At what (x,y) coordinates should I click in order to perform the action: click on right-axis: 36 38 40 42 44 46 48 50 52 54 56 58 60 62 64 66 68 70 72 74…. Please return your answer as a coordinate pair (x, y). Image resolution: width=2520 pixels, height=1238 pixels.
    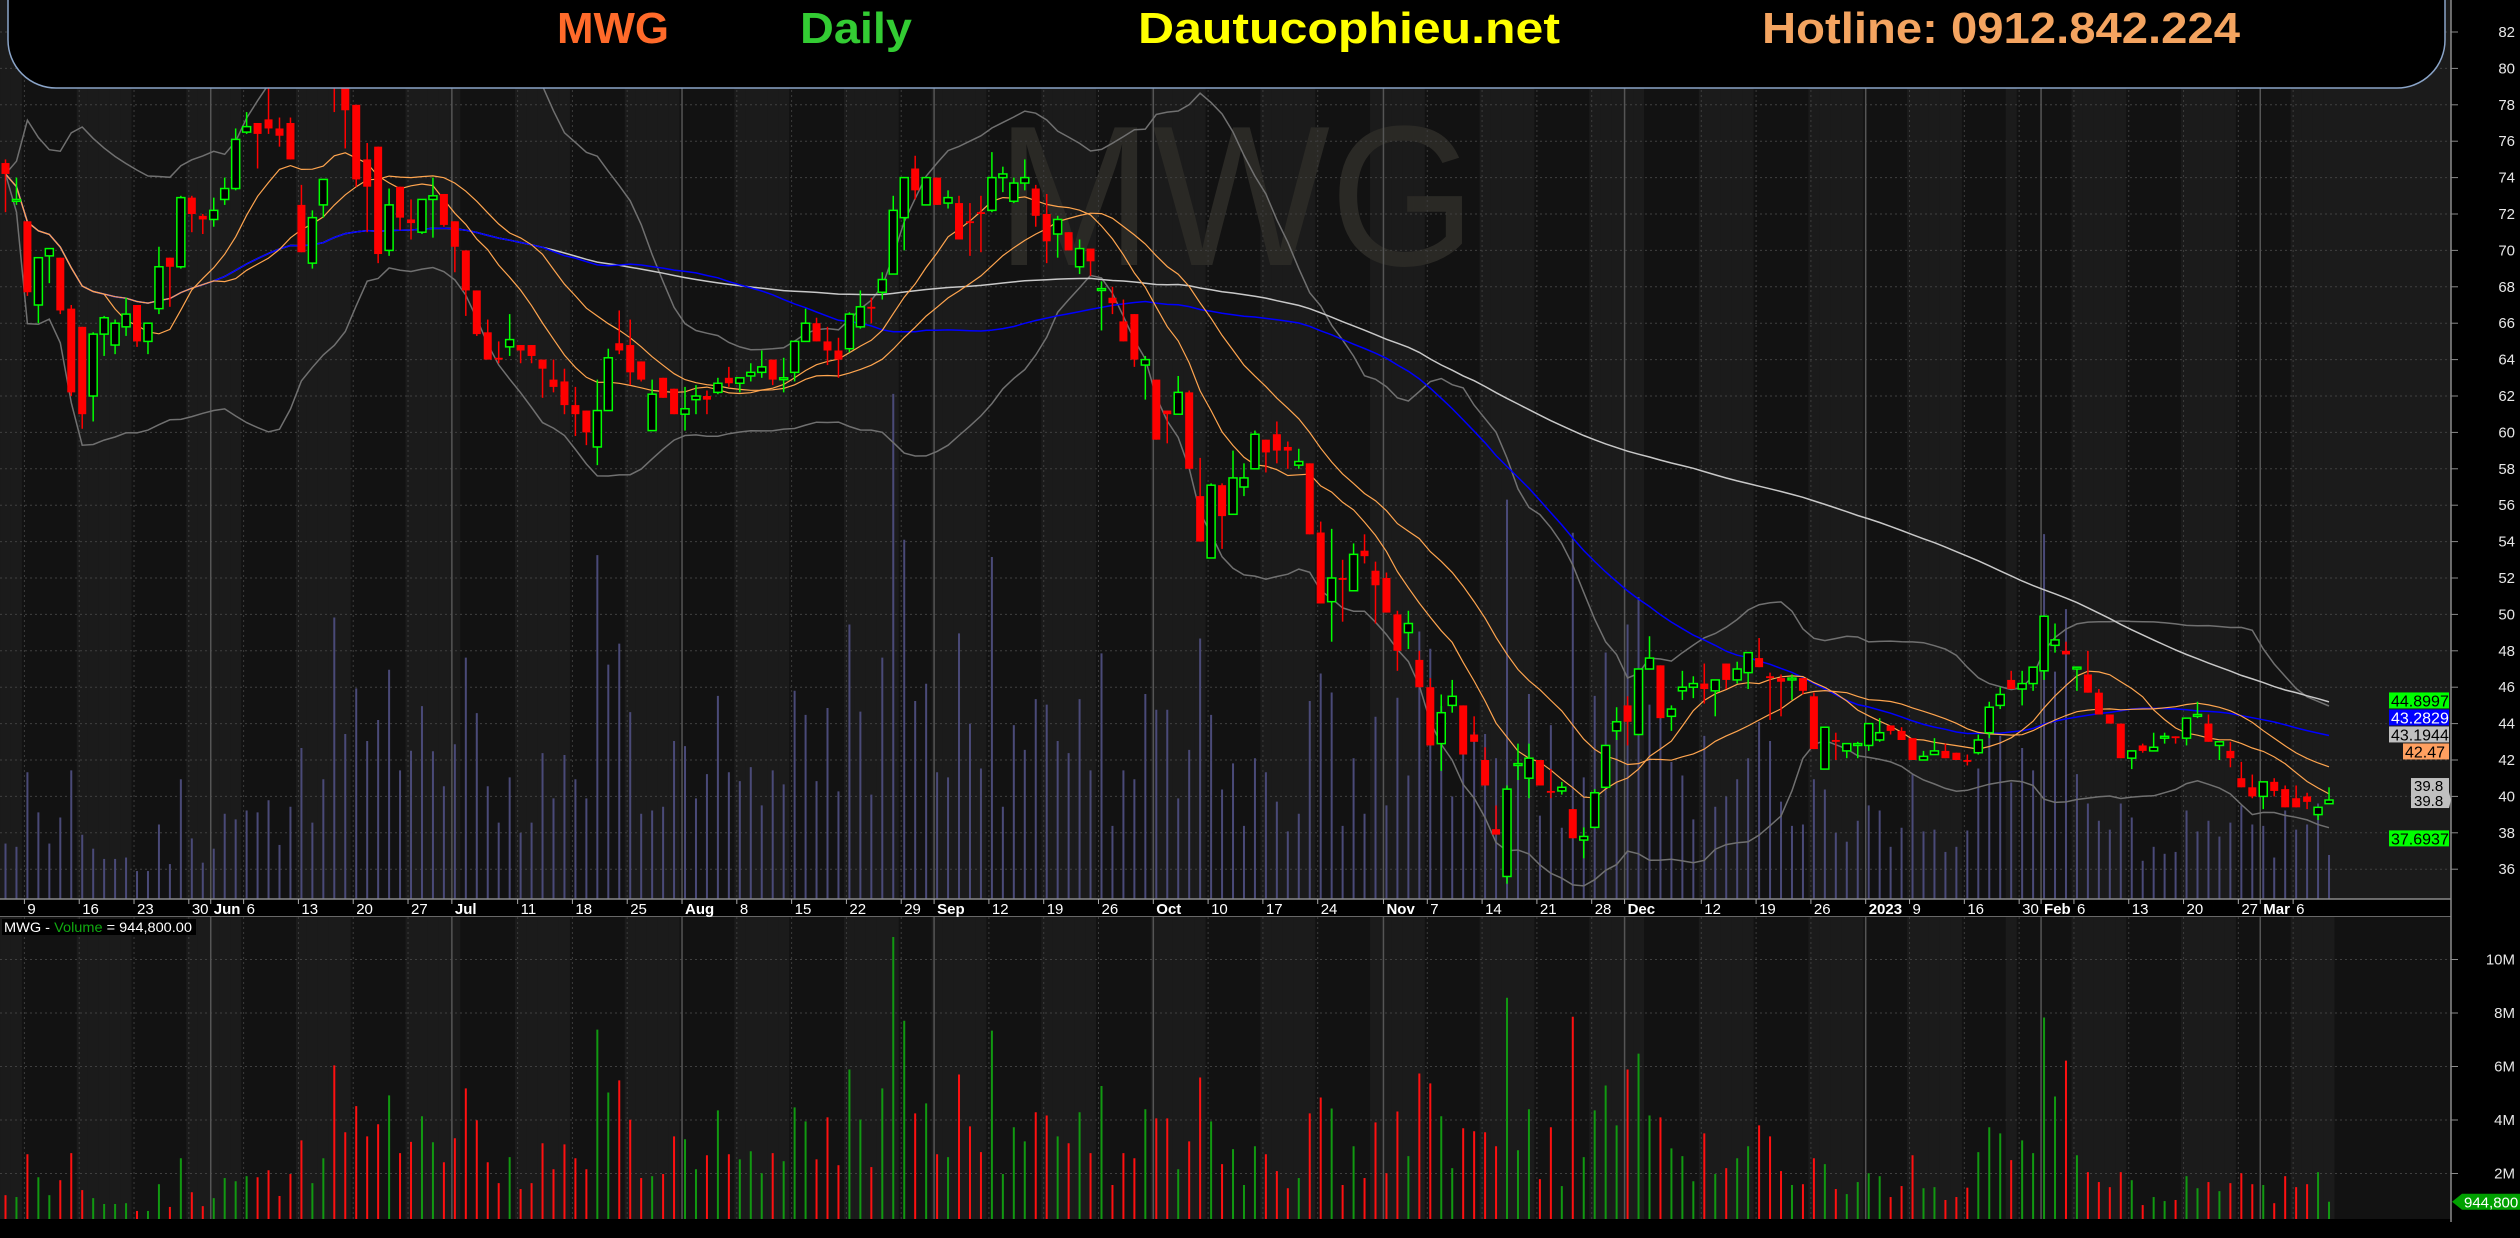
    Looking at the image, I should click on (2485, 619).